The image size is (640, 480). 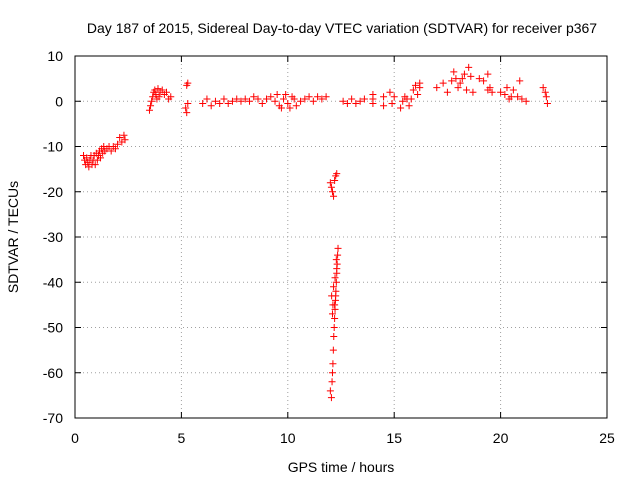 What do you see at coordinates (343, 438) in the screenshot?
I see `x-tick-labels: 0 5 10 15 20 25` at bounding box center [343, 438].